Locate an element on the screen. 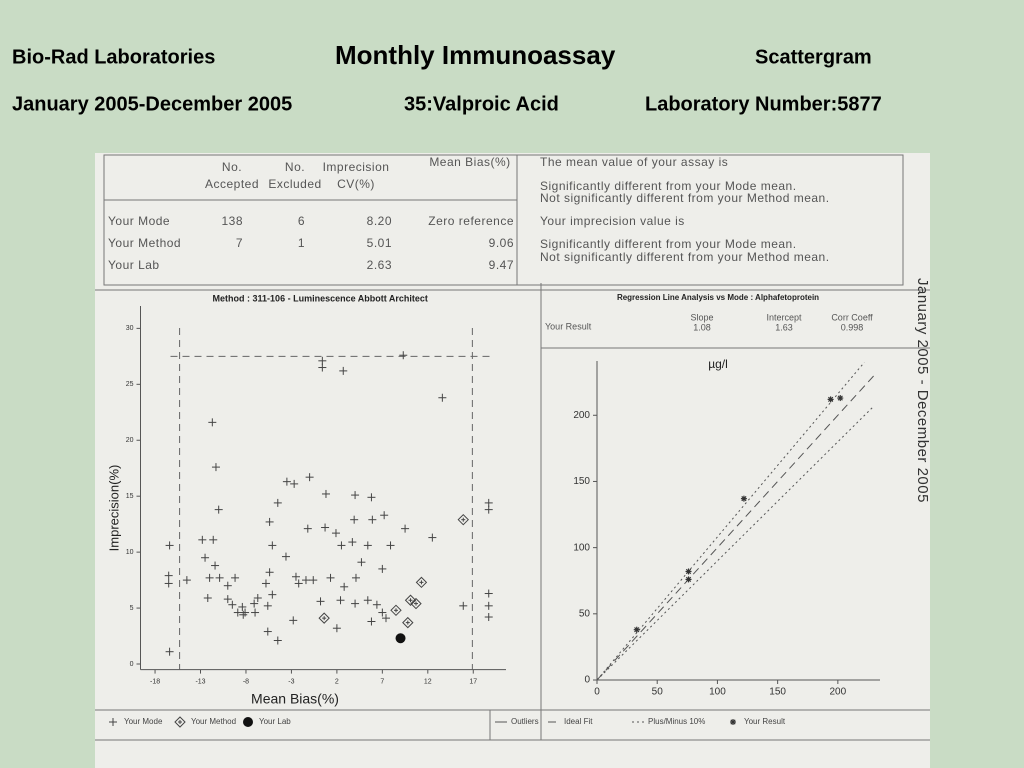 This screenshot has height=768, width=1024. legend-label: Your Mode is located at coordinates (143, 721).